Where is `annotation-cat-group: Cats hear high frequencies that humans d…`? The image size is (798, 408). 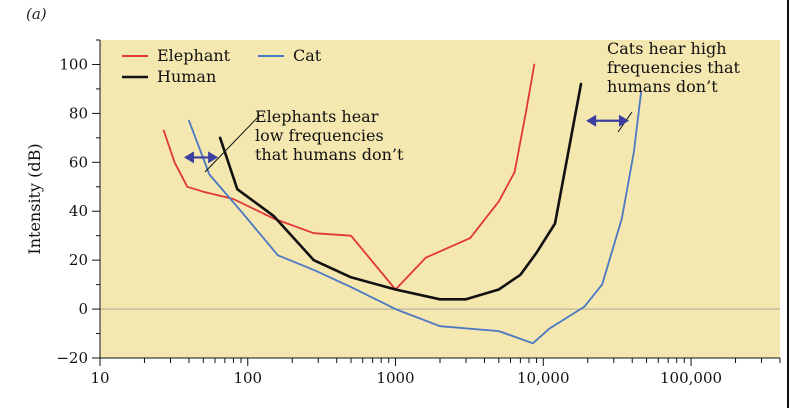 annotation-cat-group: Cats hear high frequencies that humans d… is located at coordinates (673, 86).